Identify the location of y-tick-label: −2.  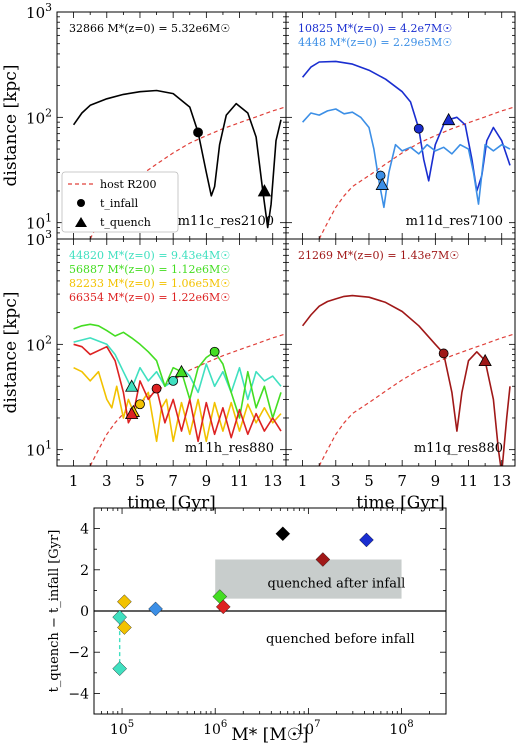
(78, 653).